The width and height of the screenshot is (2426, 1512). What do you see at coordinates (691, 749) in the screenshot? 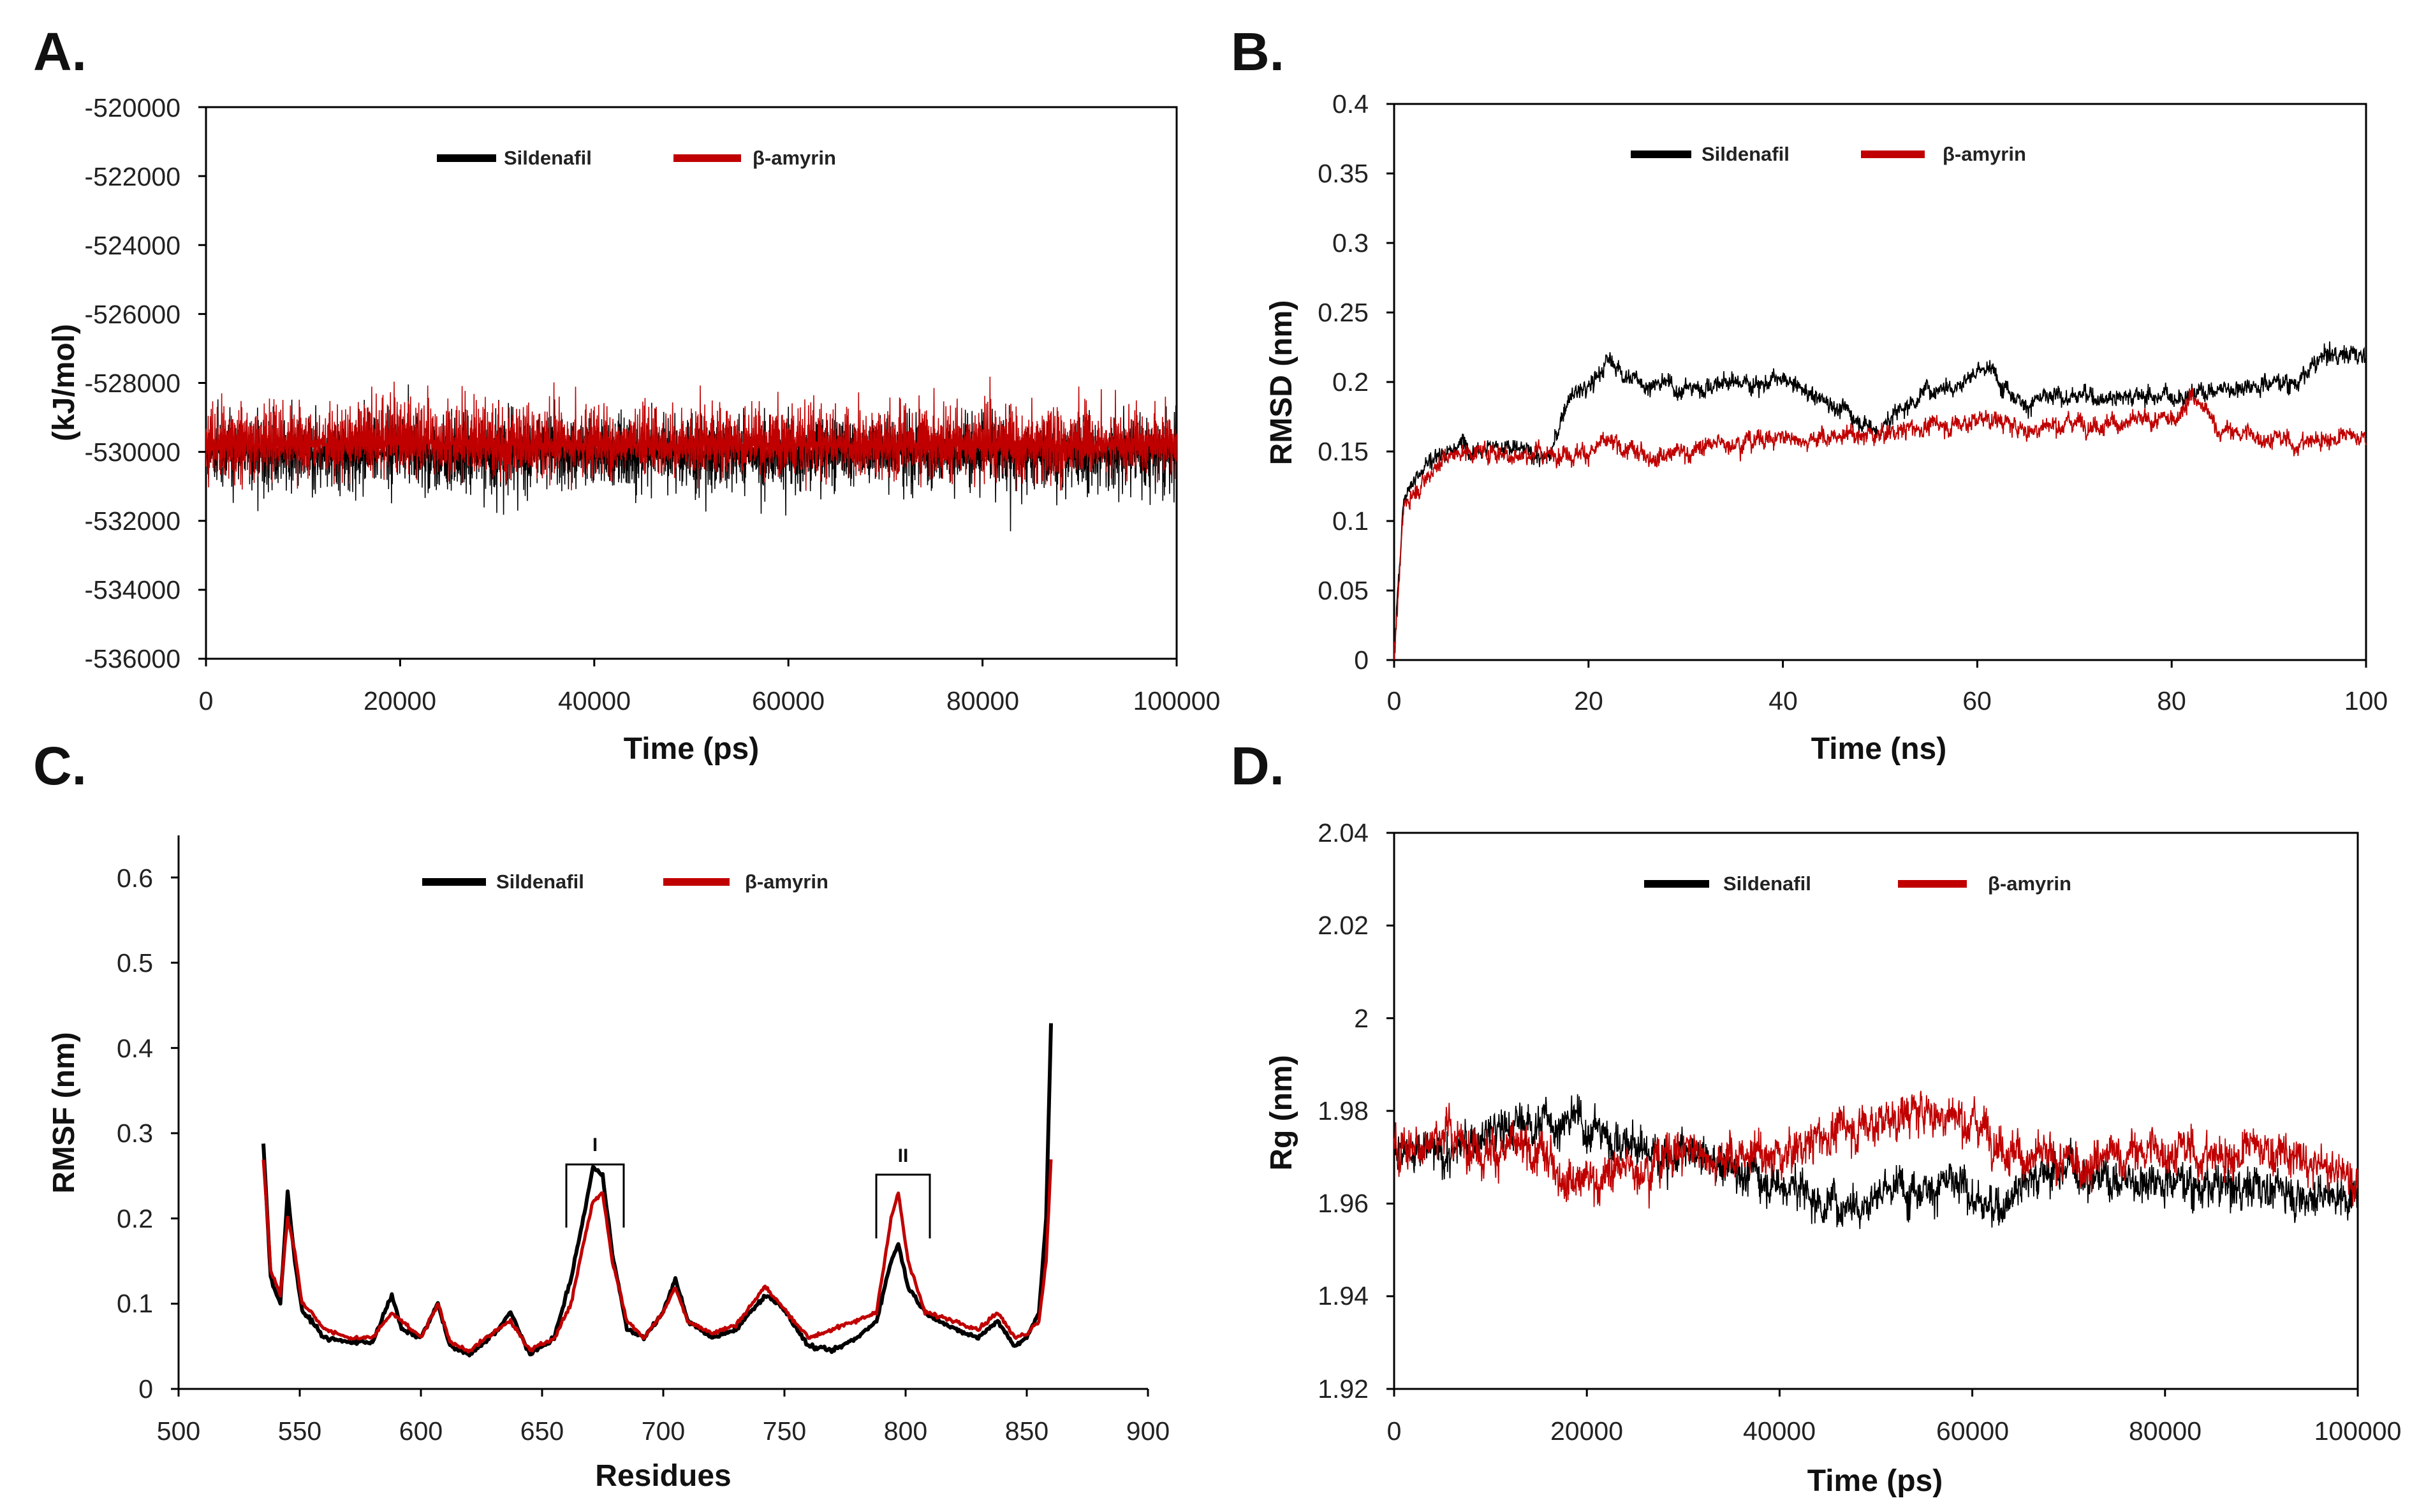
I see `panel-a-x-axis-title: Time (ps)` at bounding box center [691, 749].